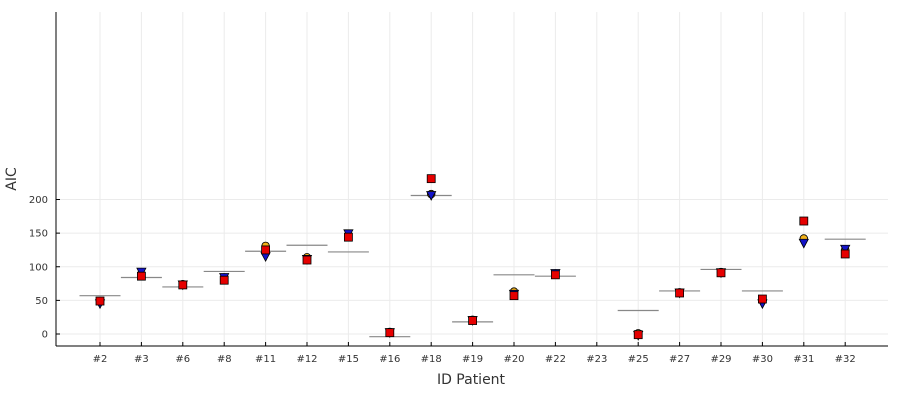 This screenshot has width=900, height=400. What do you see at coordinates (38, 200) in the screenshot?
I see `y-tick-label: 200` at bounding box center [38, 200].